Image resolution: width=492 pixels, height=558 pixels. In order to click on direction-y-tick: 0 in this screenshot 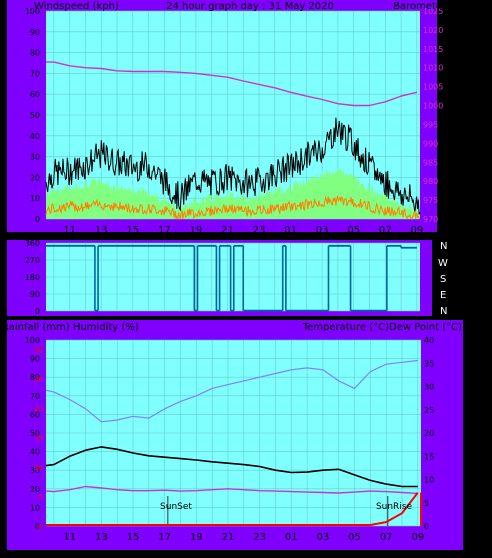, I will do `click(37, 311)`.